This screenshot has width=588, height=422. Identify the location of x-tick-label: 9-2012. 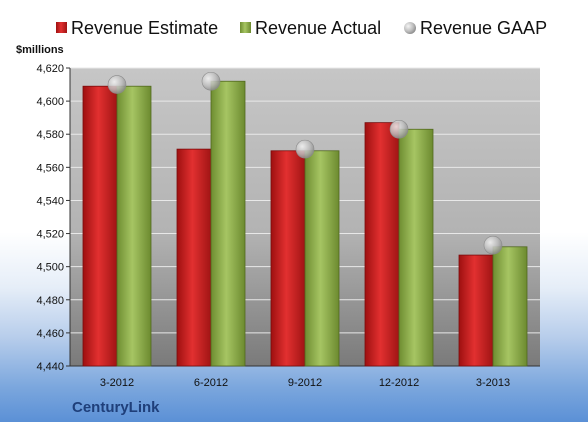
(305, 383).